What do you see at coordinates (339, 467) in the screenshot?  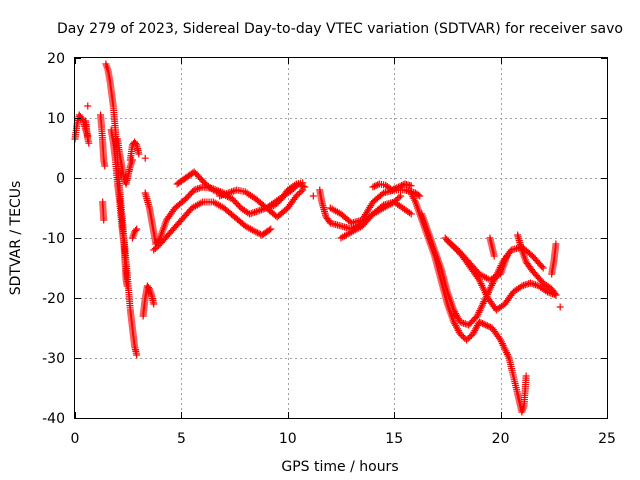 I see `x-axis-label: GPS time / hours` at bounding box center [339, 467].